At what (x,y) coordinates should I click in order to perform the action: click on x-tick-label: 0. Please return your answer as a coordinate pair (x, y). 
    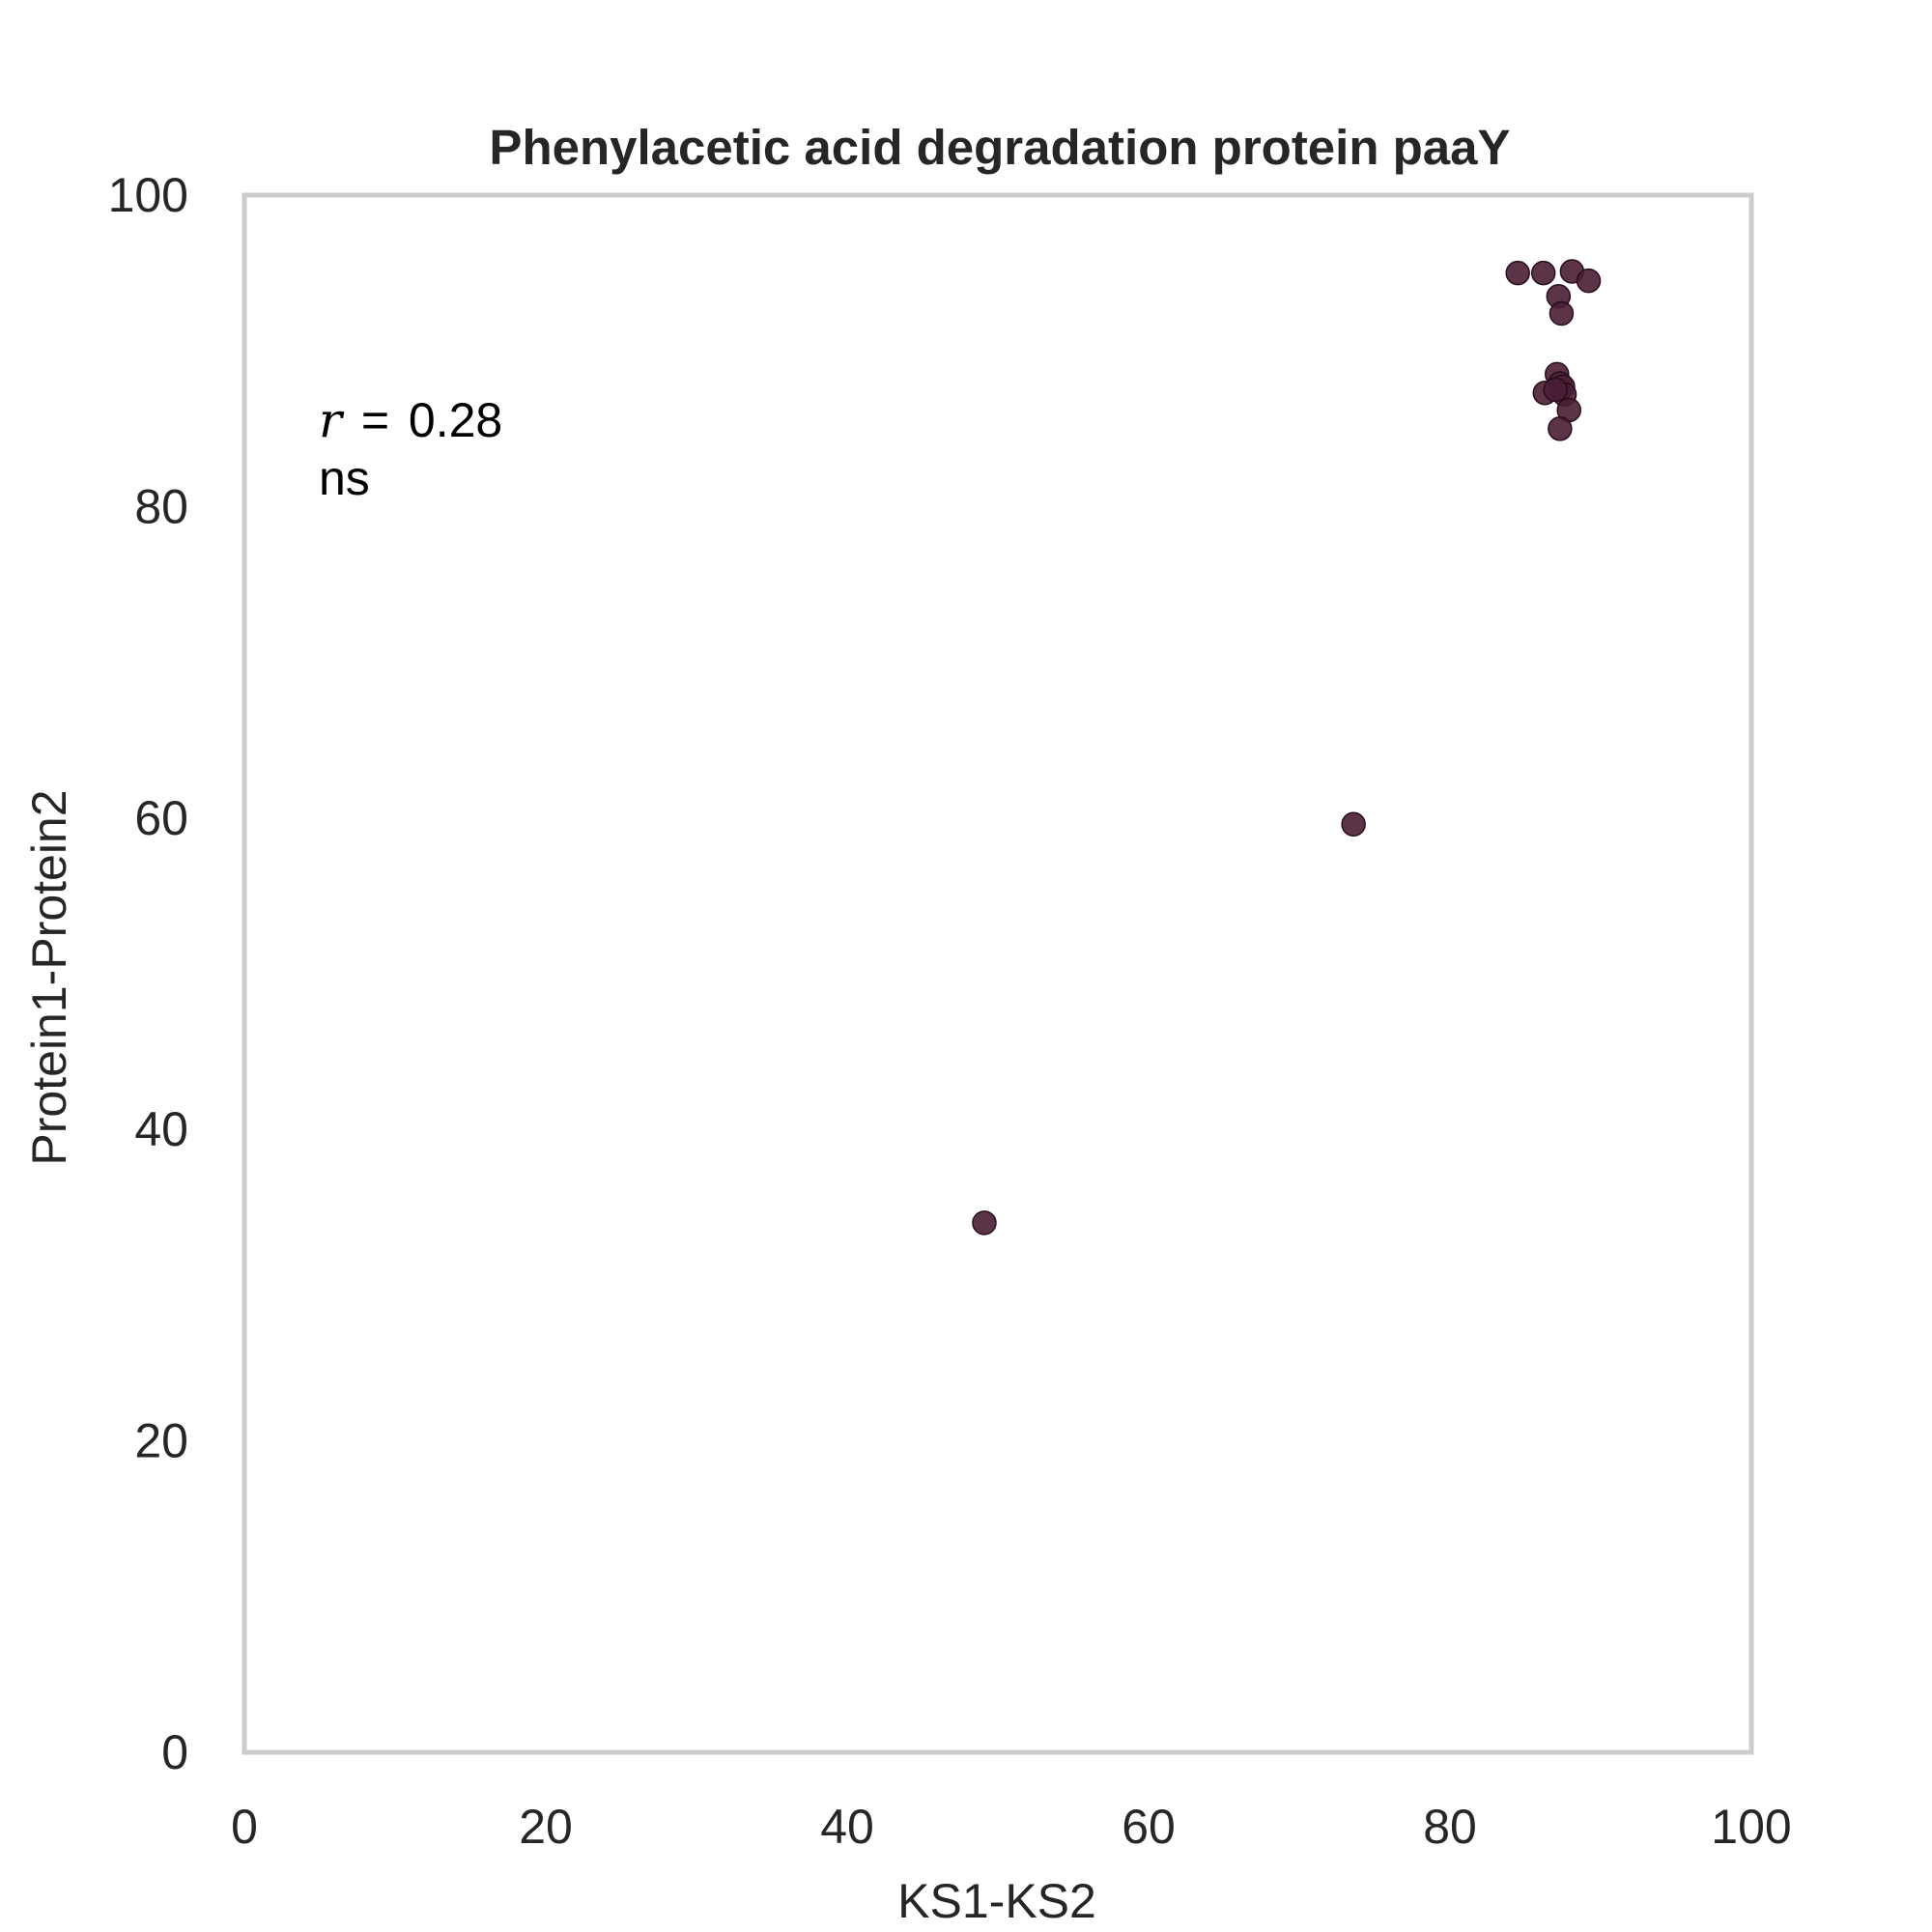
    Looking at the image, I should click on (244, 1827).